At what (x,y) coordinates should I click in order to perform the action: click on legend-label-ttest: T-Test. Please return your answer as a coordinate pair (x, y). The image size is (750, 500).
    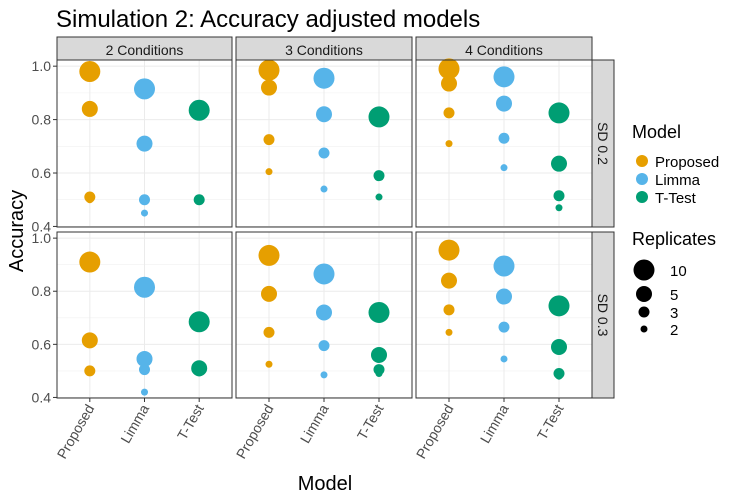
    Looking at the image, I should click on (676, 198).